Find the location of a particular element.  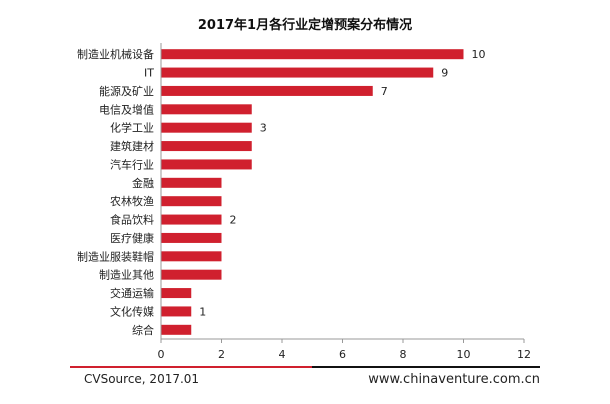

x-tick-label: 8 is located at coordinates (403, 354).